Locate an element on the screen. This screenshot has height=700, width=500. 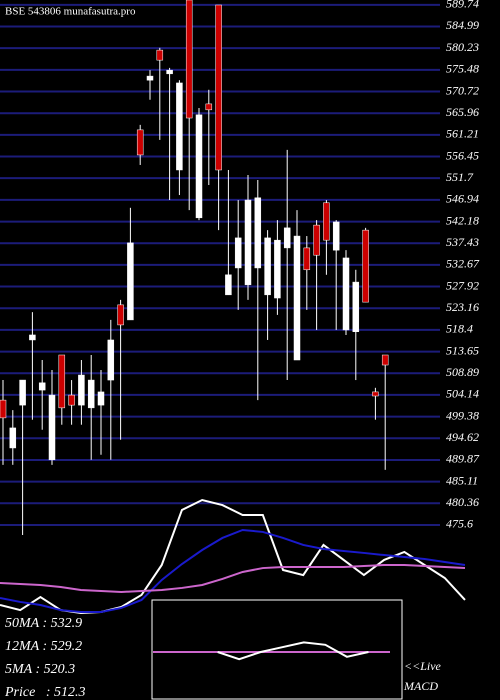
y-tick-label: 499.38 is located at coordinates (462, 415).